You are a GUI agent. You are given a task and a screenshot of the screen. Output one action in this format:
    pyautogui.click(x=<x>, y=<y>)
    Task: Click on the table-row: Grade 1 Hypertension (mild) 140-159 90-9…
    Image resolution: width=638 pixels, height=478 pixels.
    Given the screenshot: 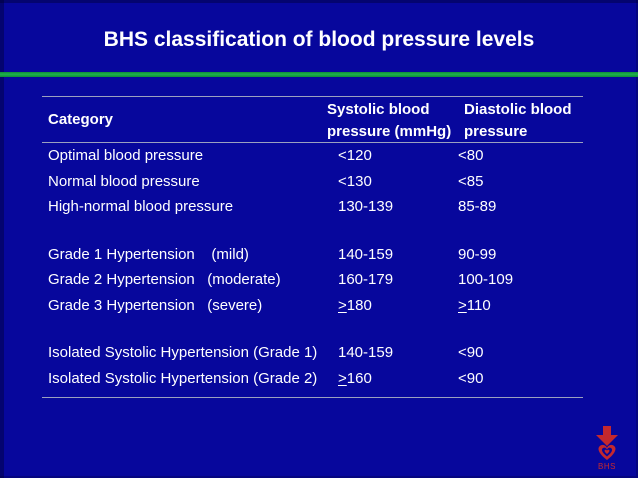 What is the action you would take?
    pyautogui.click(x=312, y=255)
    